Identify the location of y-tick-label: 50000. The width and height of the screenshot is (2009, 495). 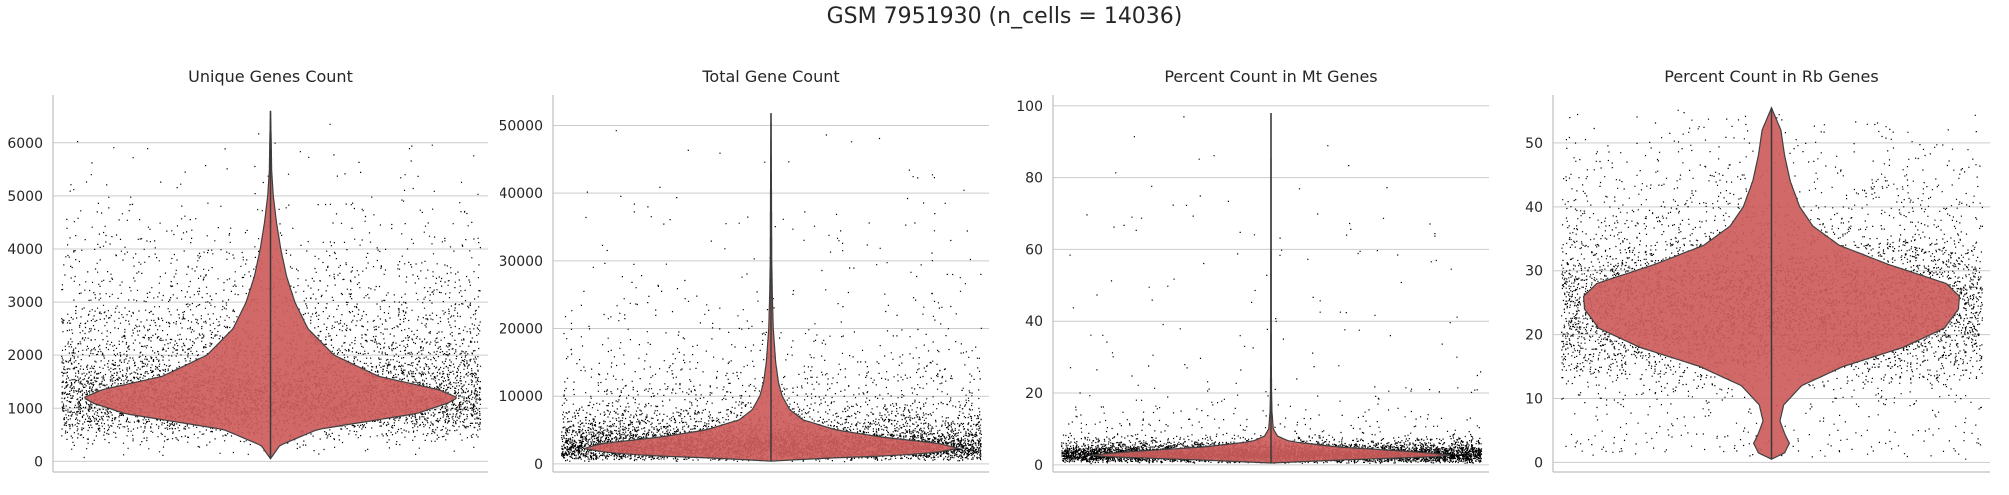
(521, 126).